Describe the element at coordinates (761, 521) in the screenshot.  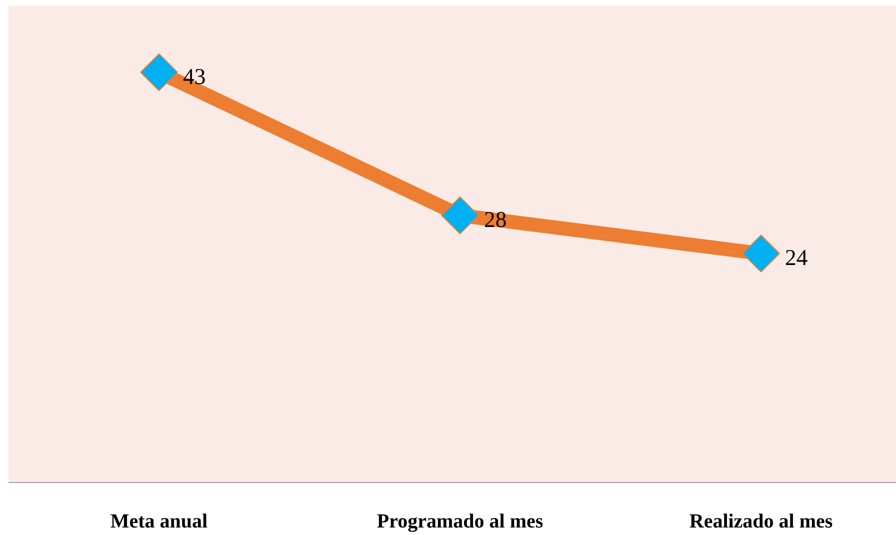
I see `x-tick-label: Realizado al mes` at that location.